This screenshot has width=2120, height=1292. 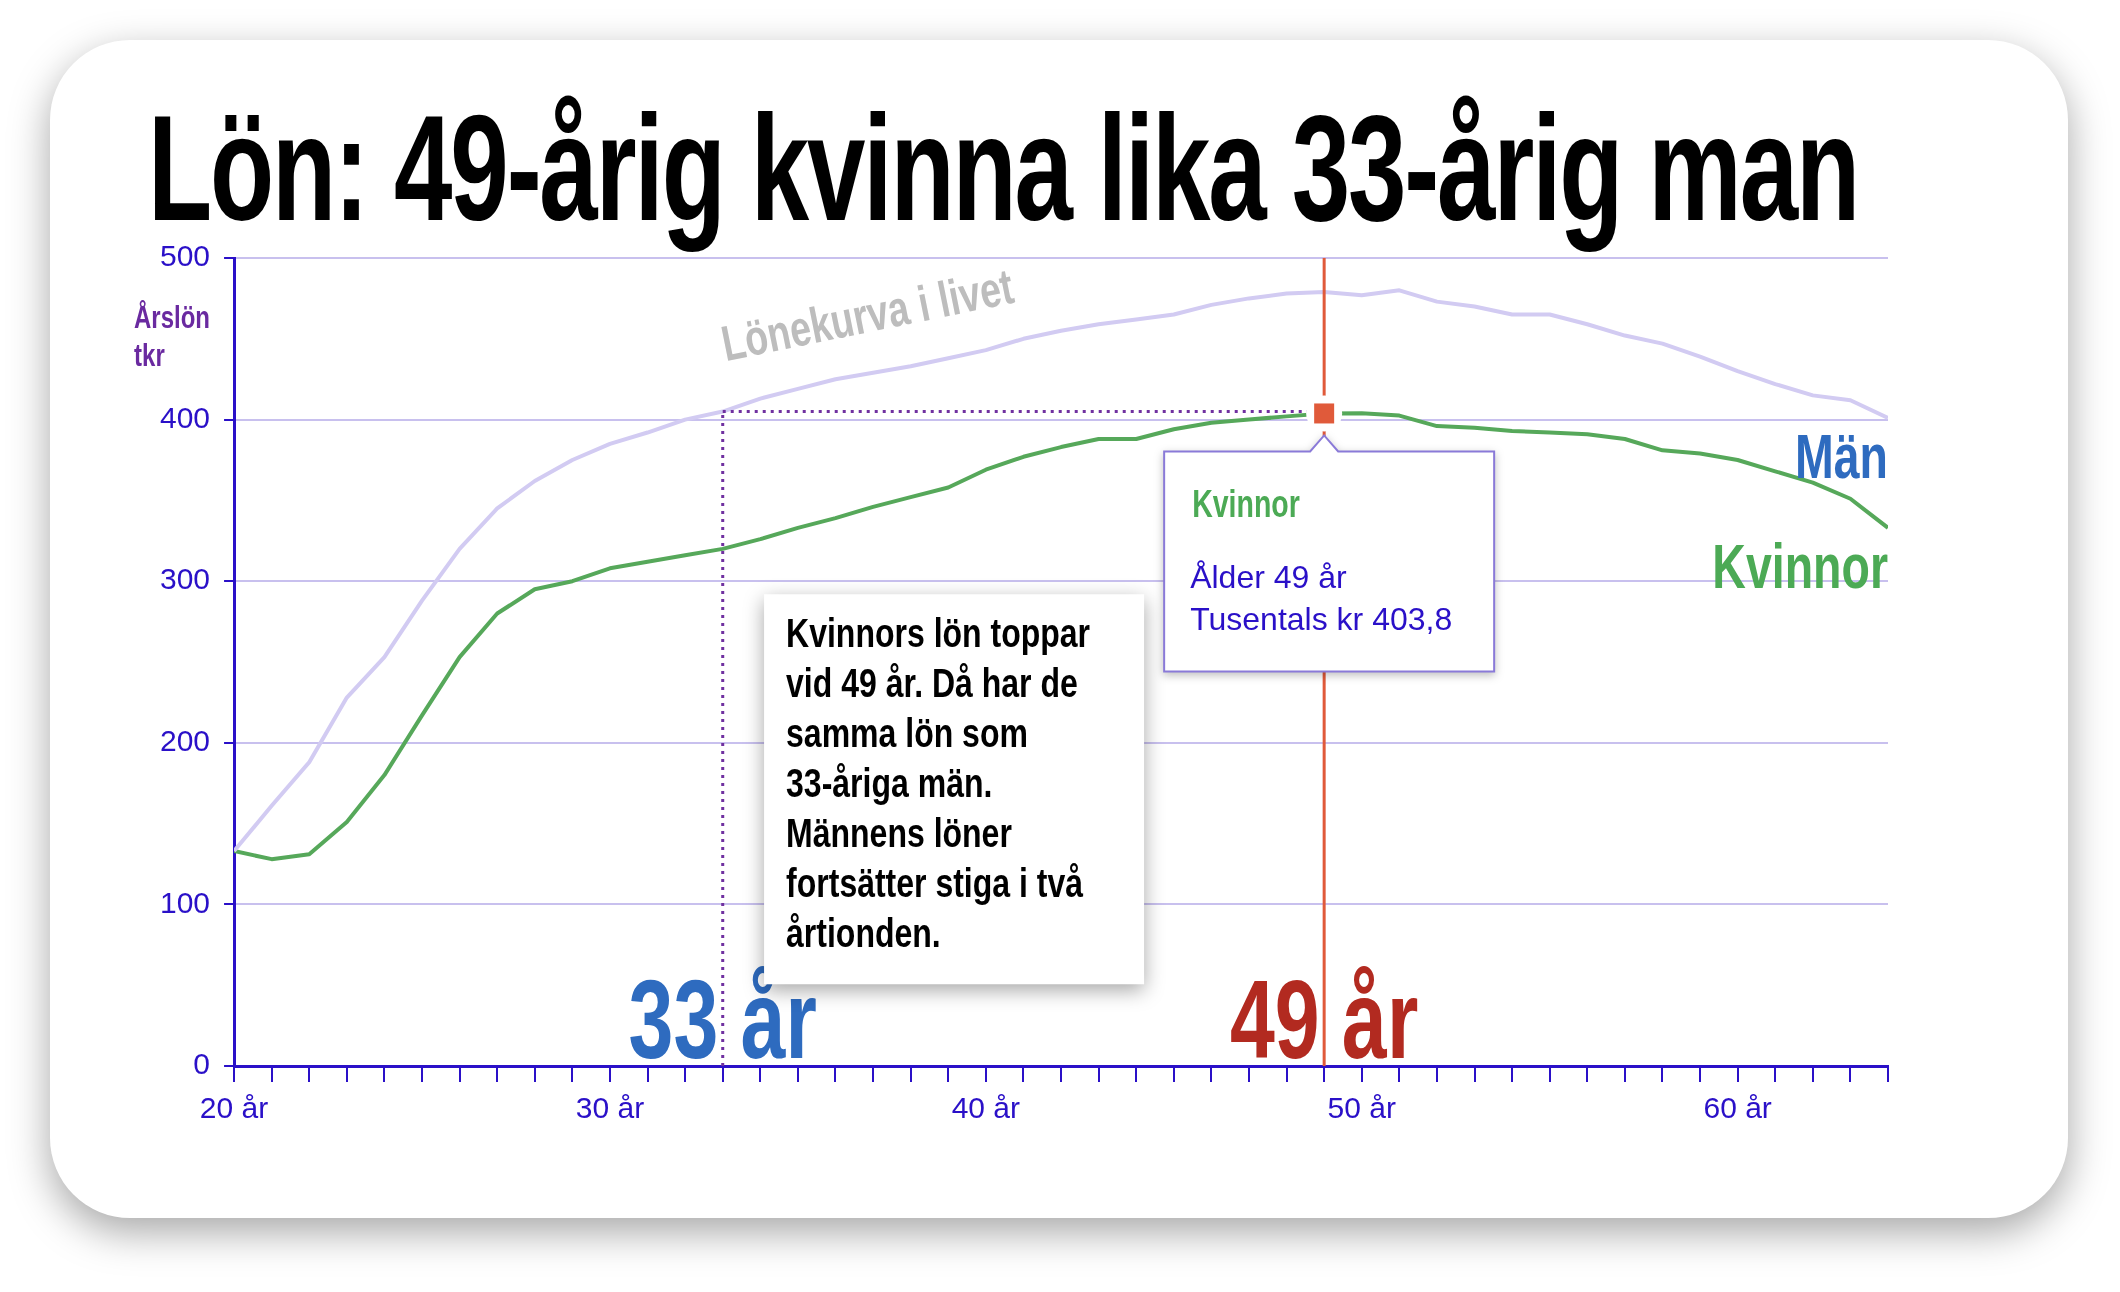 What do you see at coordinates (185, 902) in the screenshot?
I see `y-tick-label: 100` at bounding box center [185, 902].